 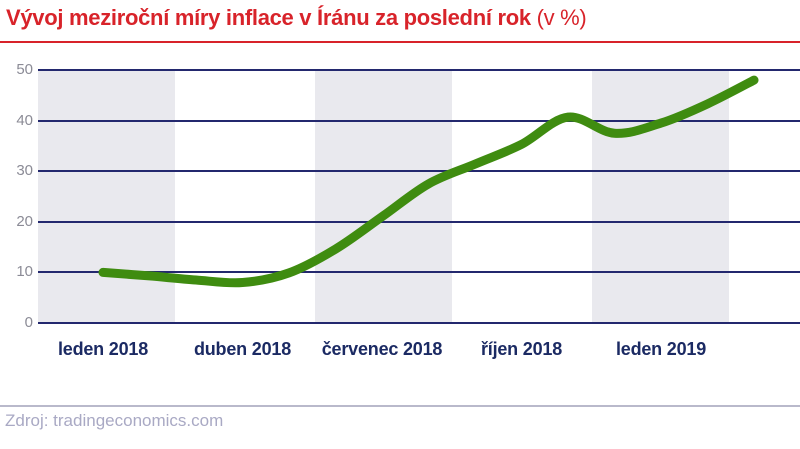 What do you see at coordinates (661, 349) in the screenshot?
I see `x-axis-tick-label: leden 2019` at bounding box center [661, 349].